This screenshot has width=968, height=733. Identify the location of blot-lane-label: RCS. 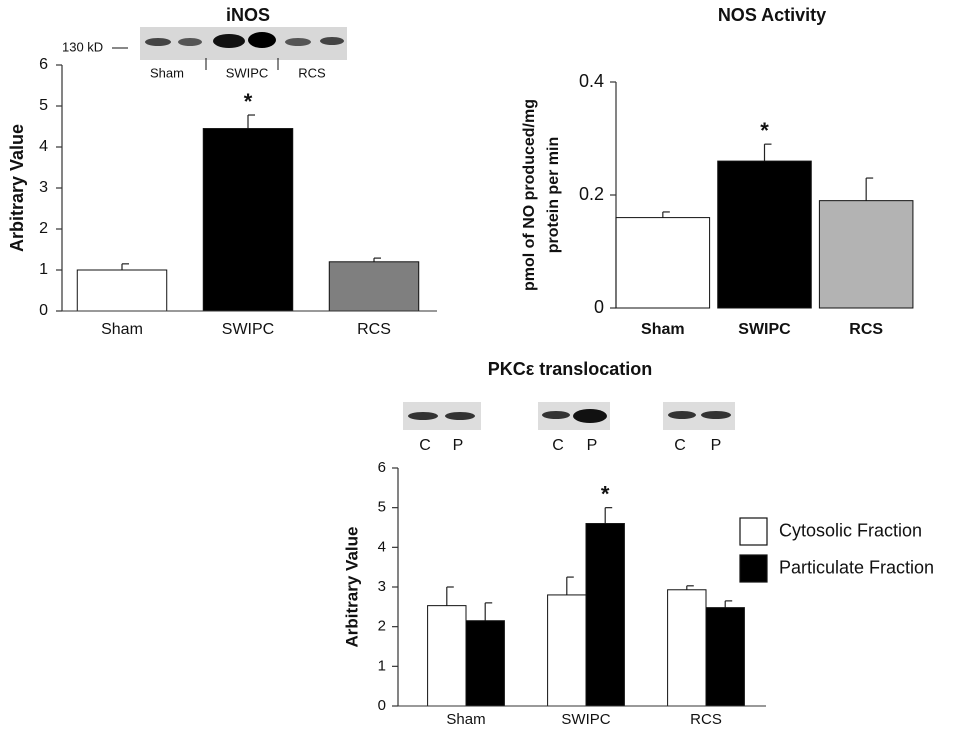
(312, 72).